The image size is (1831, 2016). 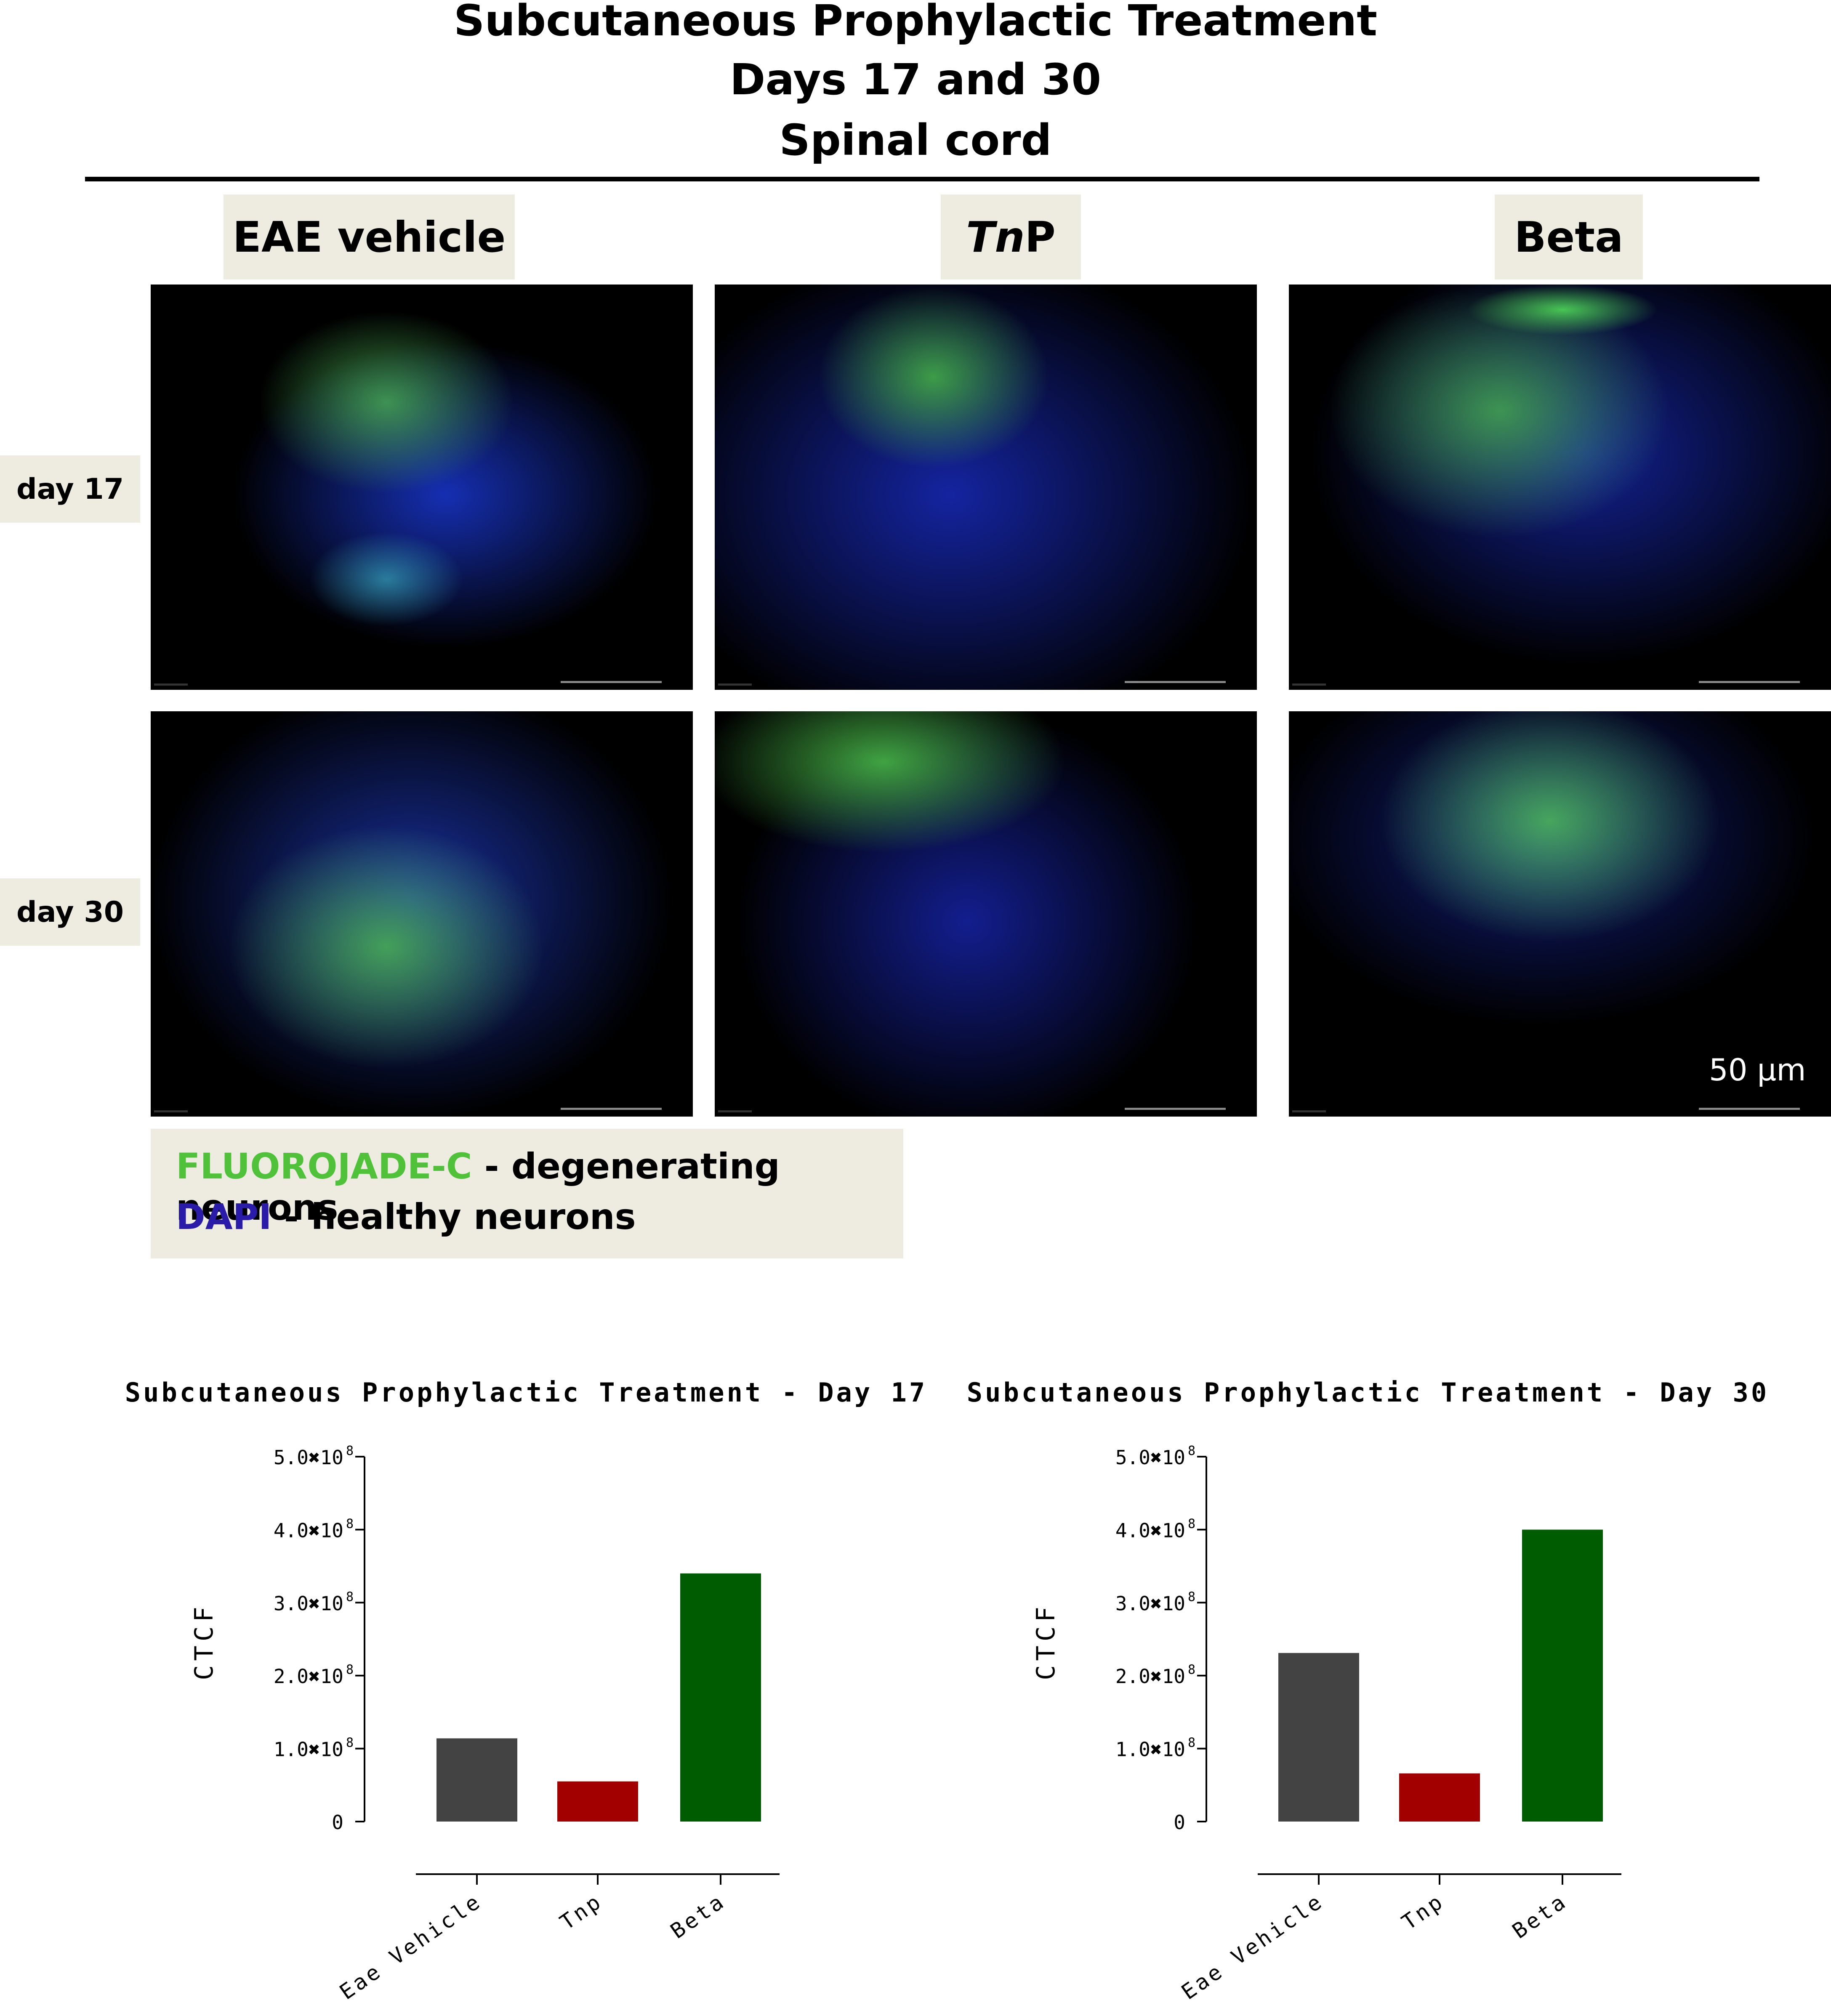 I want to click on column-label-tnp-italic: Tn, so click(x=995, y=237).